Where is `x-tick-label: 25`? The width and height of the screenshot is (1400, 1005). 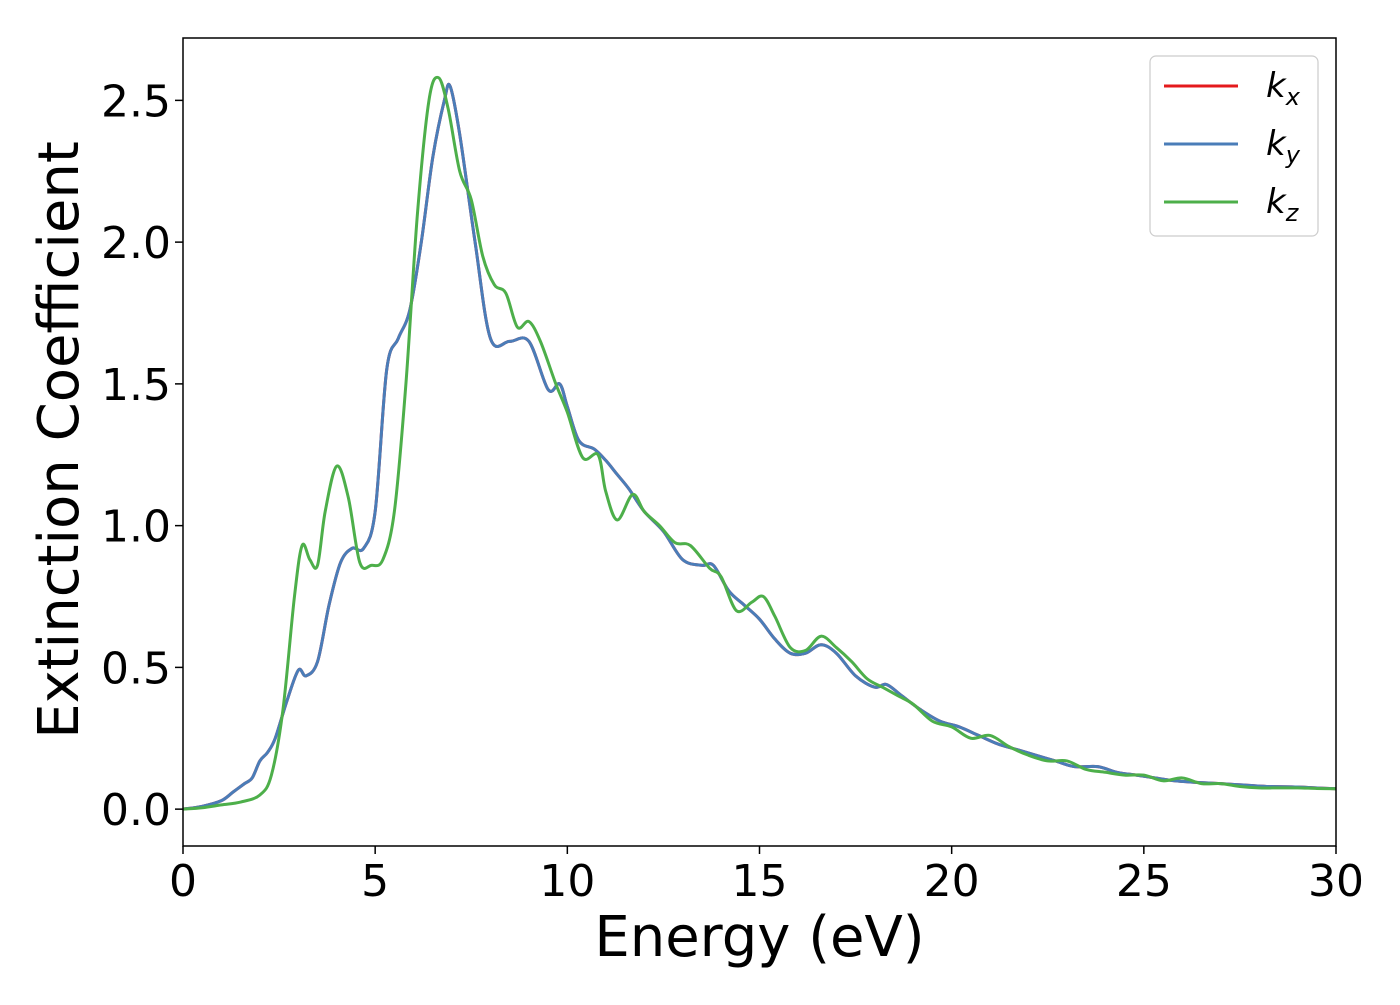
x-tick-label: 25 is located at coordinates (1144, 881).